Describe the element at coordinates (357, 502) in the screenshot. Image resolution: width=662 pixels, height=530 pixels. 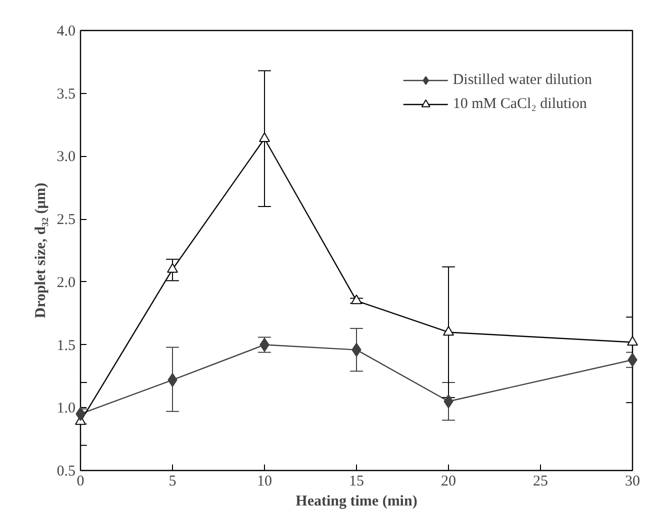
I see `x-axis-title: Heating time (min)` at that location.